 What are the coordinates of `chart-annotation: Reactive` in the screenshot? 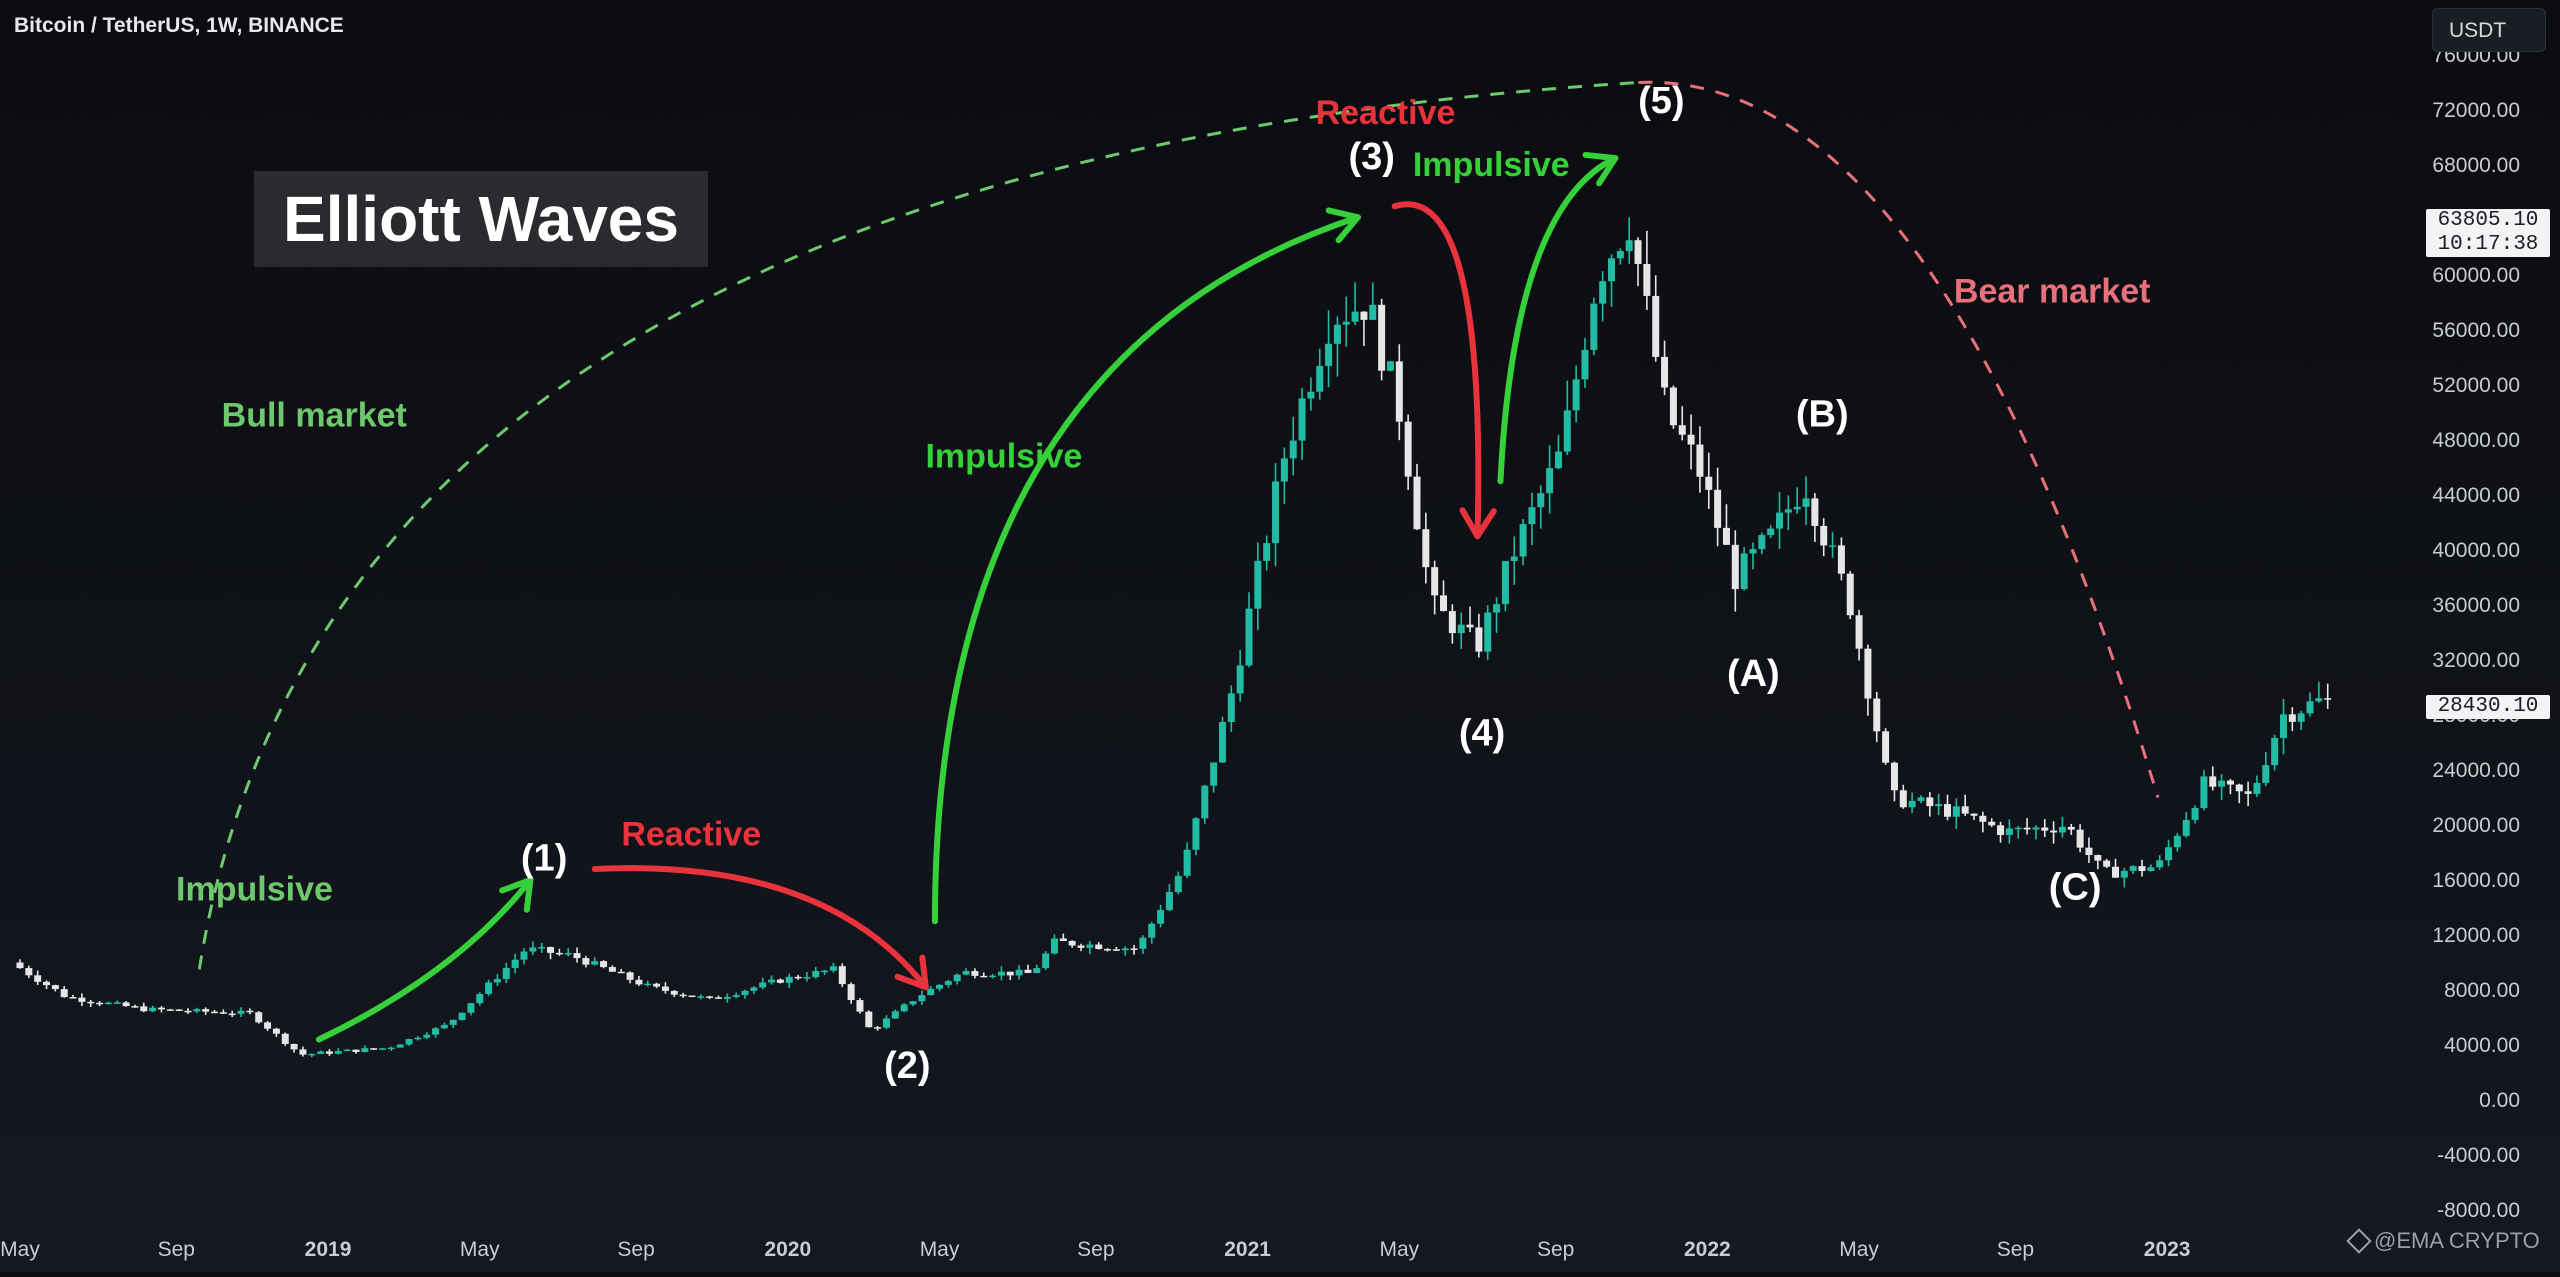 It's located at (691, 835).